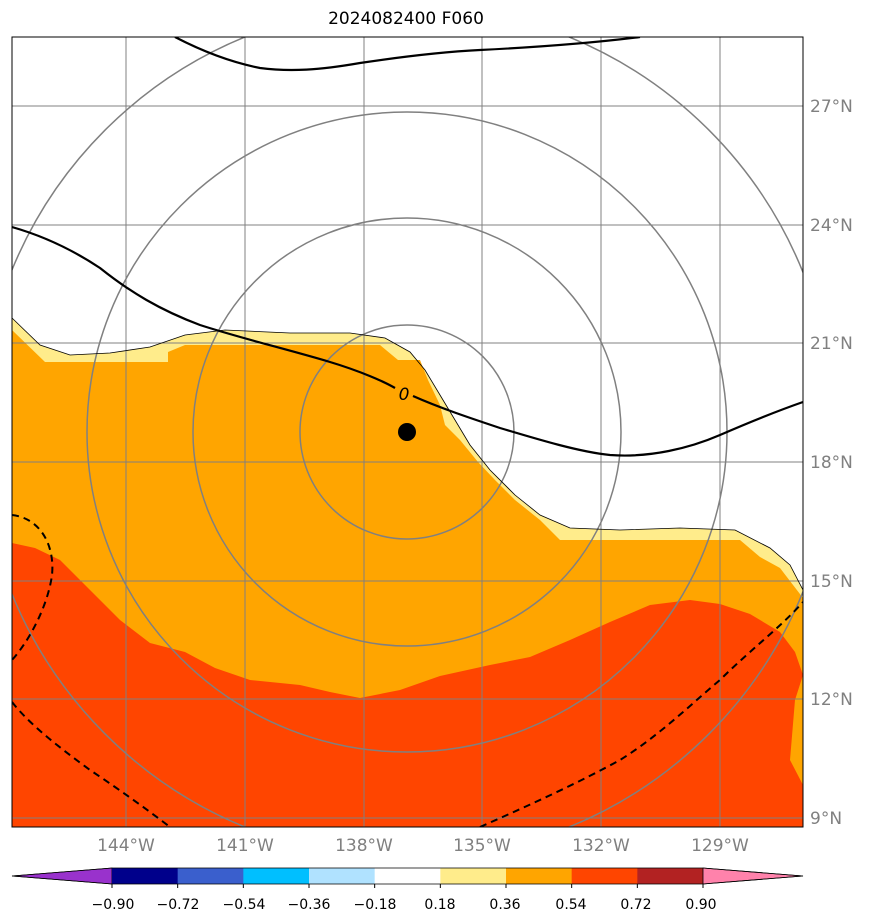 The width and height of the screenshot is (873, 924). What do you see at coordinates (309, 905) in the screenshot?
I see `colorbar-tick: −0.36` at bounding box center [309, 905].